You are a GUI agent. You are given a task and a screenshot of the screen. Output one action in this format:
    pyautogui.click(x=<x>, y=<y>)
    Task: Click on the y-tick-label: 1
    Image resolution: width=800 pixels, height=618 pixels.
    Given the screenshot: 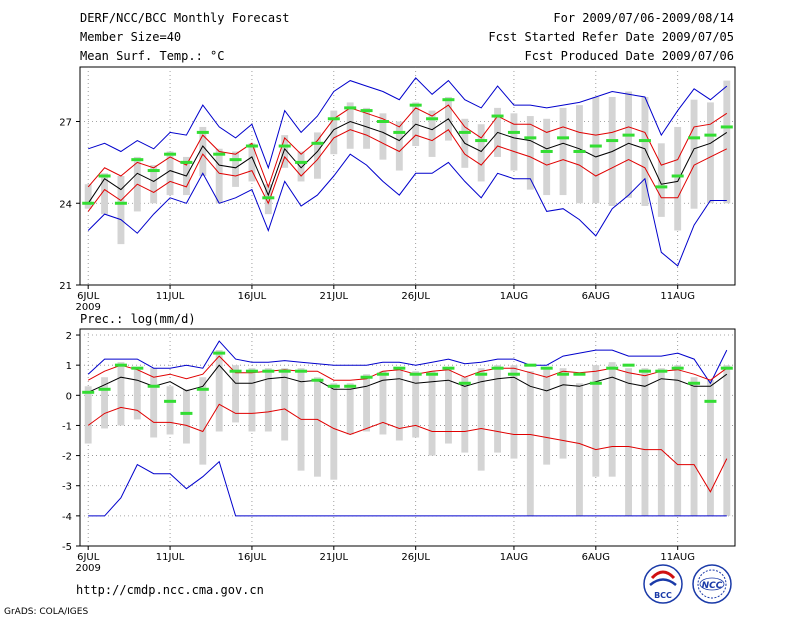 What is the action you would take?
    pyautogui.click(x=69, y=366)
    